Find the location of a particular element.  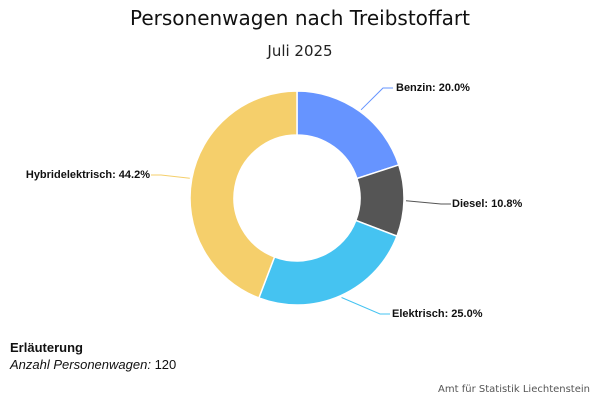

explanation-key: Anzahl Personenwagen: is located at coordinates (80, 364).